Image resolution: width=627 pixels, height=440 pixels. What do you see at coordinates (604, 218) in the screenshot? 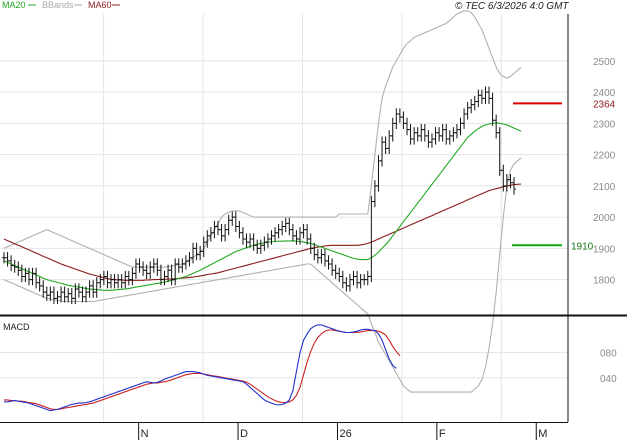
I see `y-tick-2000: 2000` at bounding box center [604, 218].